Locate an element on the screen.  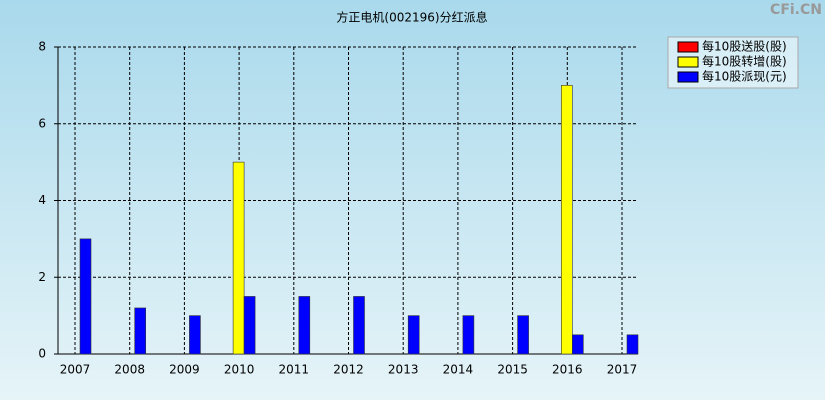
x-tick-label: 2013 is located at coordinates (403, 370).